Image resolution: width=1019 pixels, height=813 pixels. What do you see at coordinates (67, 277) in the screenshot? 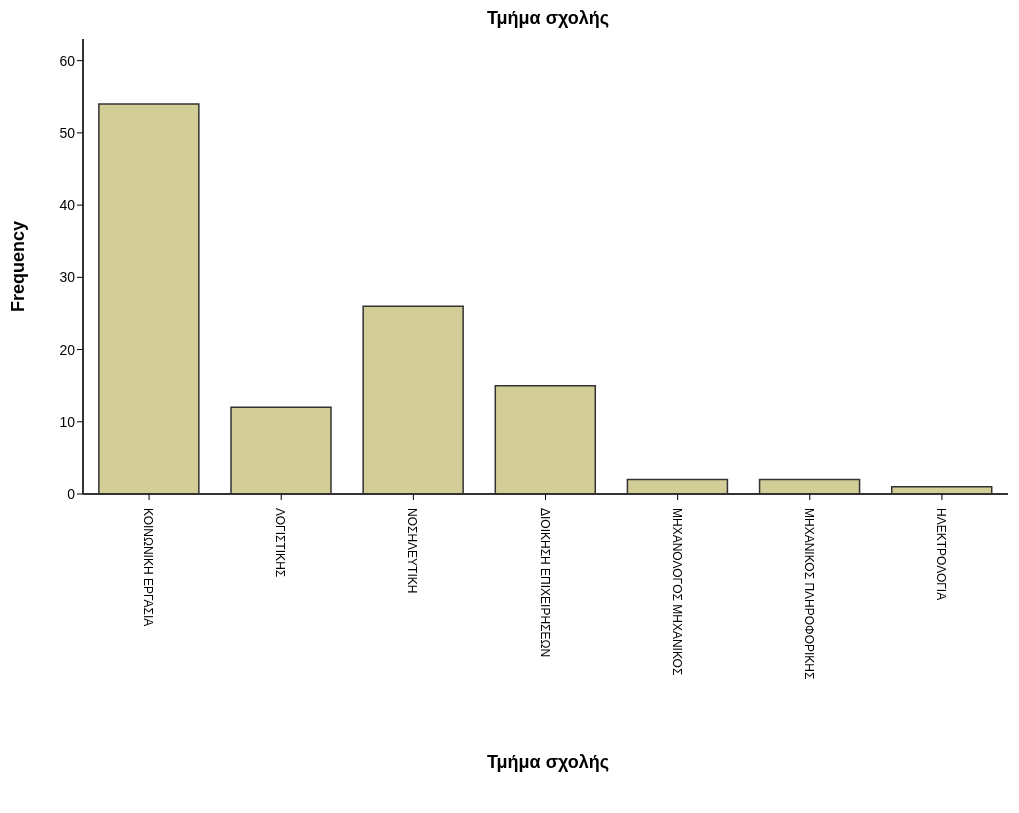
I see `y-tick-label: 30` at bounding box center [67, 277].